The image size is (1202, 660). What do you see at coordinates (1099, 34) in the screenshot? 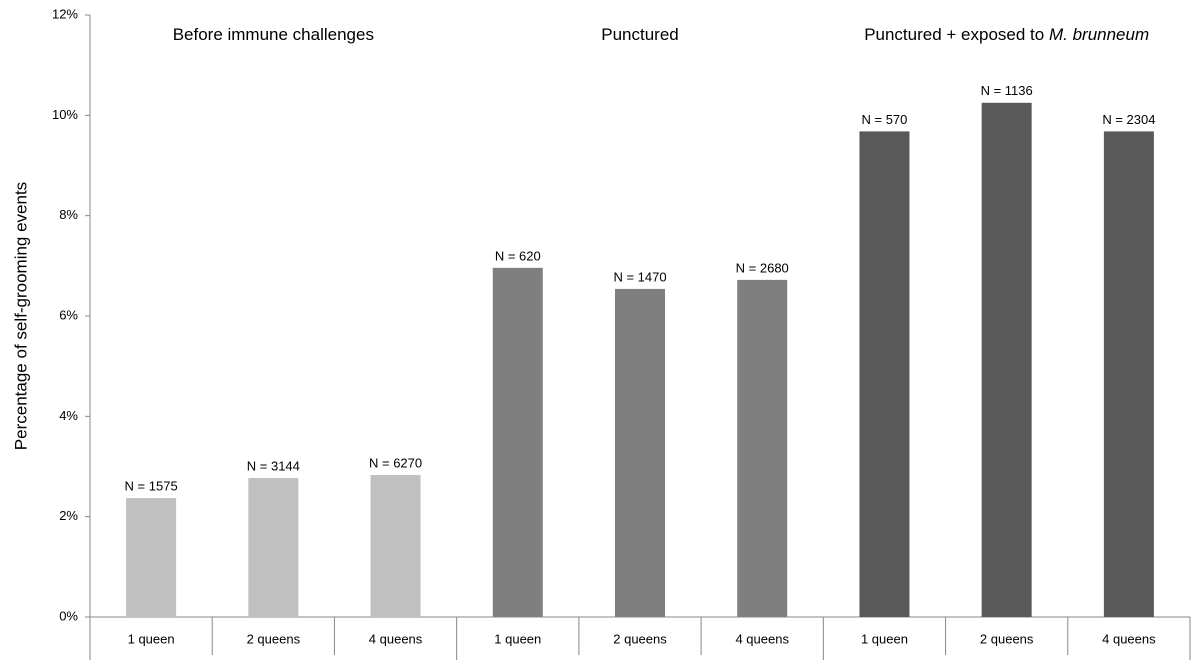
I see `group-label-italic: M. brunneum` at bounding box center [1099, 34].